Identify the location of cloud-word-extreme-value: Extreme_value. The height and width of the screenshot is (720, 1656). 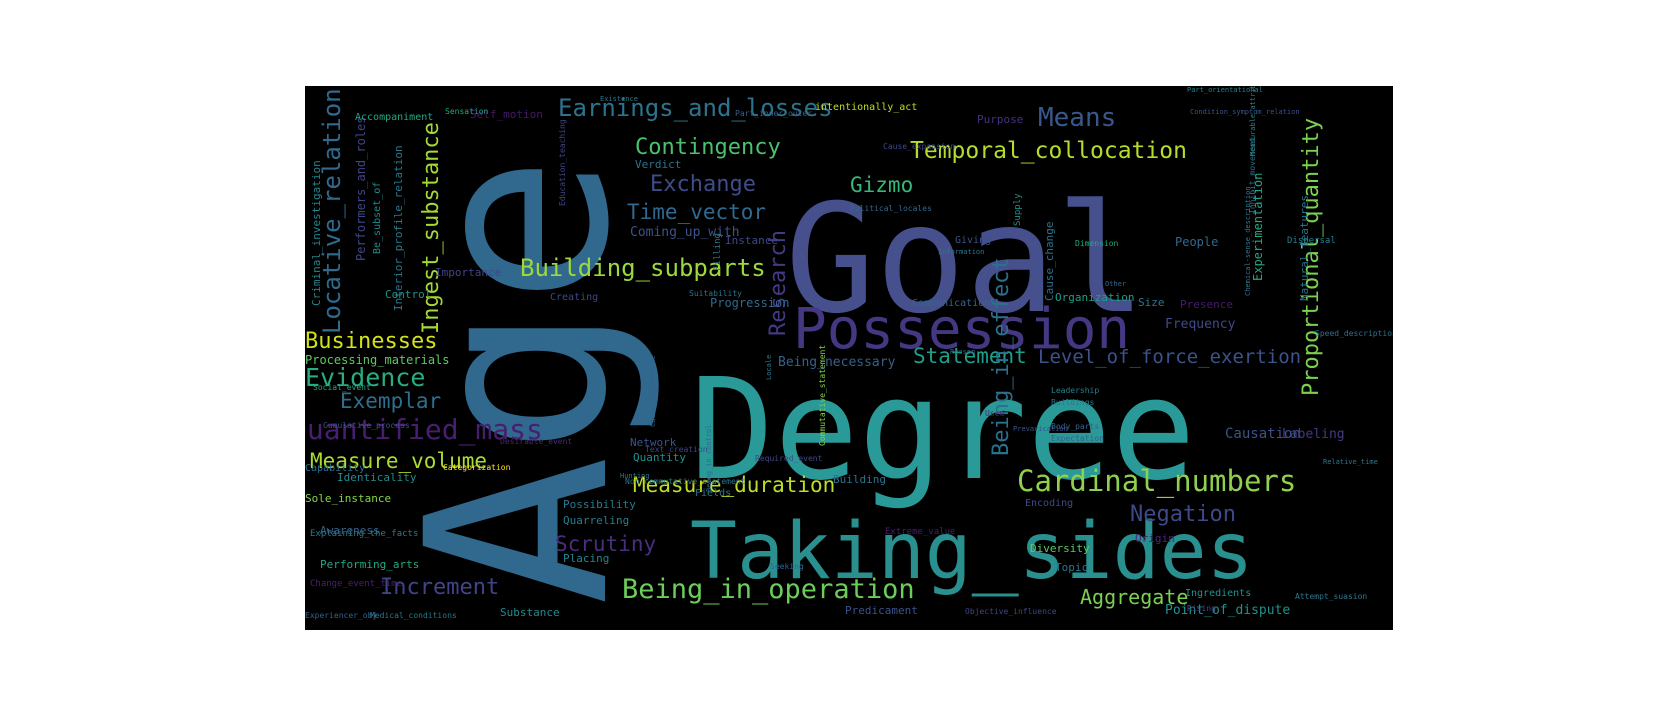
(920, 532).